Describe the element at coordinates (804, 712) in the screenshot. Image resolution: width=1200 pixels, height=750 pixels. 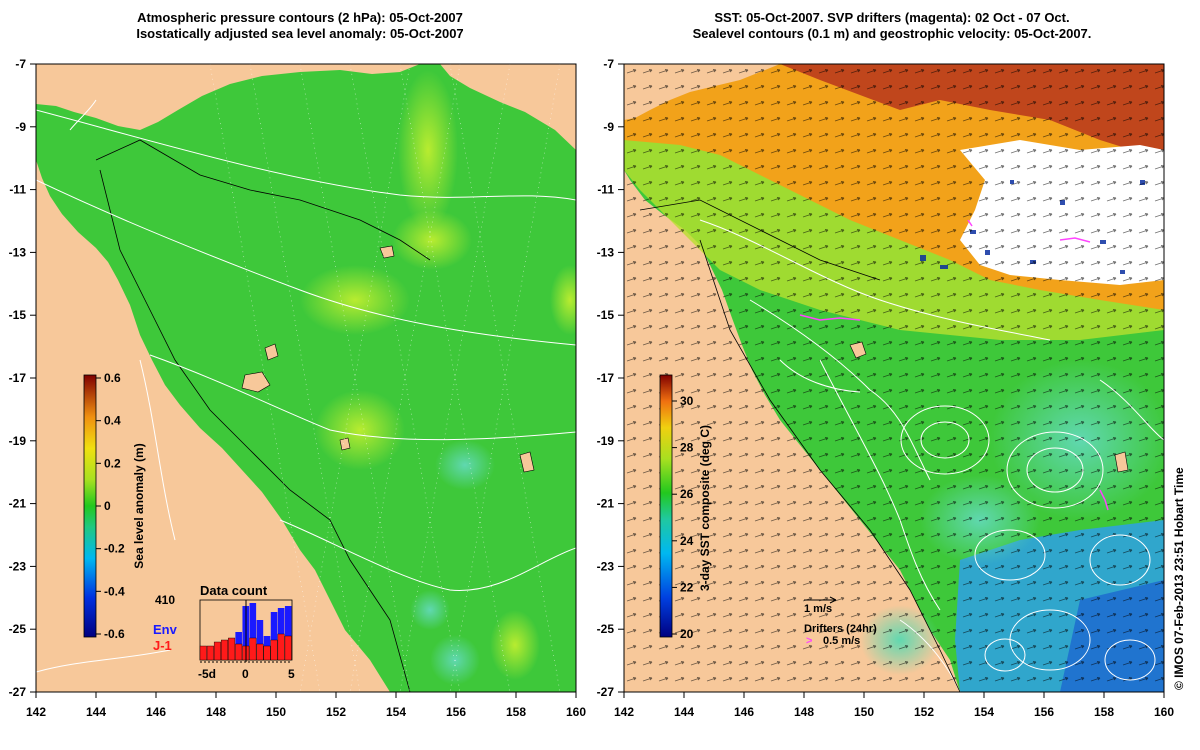
I see `right-lon-tick-label: 148` at that location.